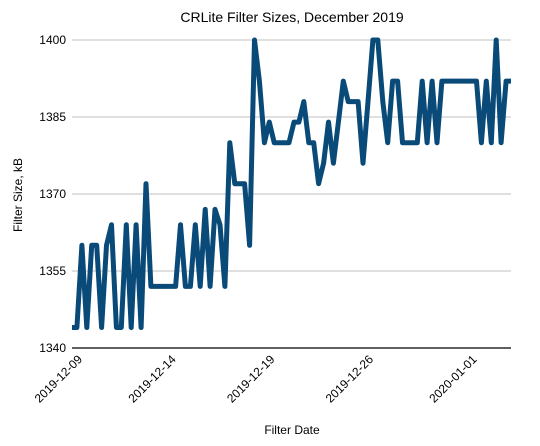 Image resolution: width=540 pixels, height=446 pixels. What do you see at coordinates (52, 40) in the screenshot?
I see `y-tick-label: 1400` at bounding box center [52, 40].